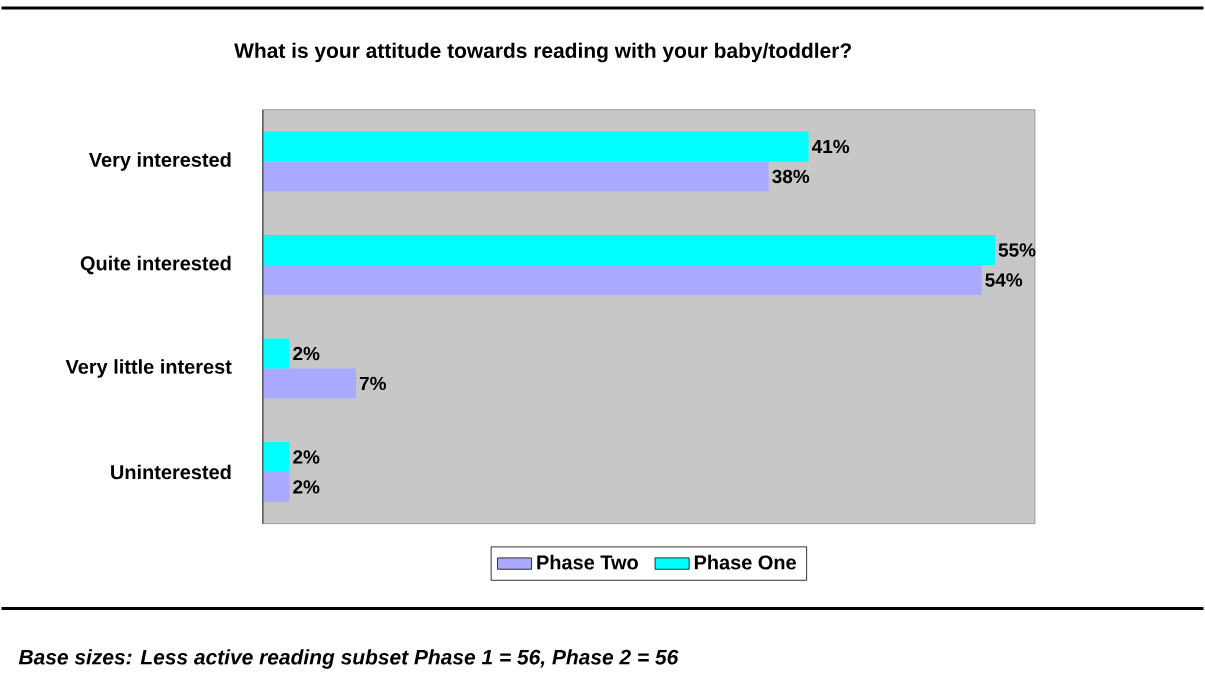 This screenshot has height=675, width=1205. I want to click on y-tick-label: Uninterested, so click(171, 472).